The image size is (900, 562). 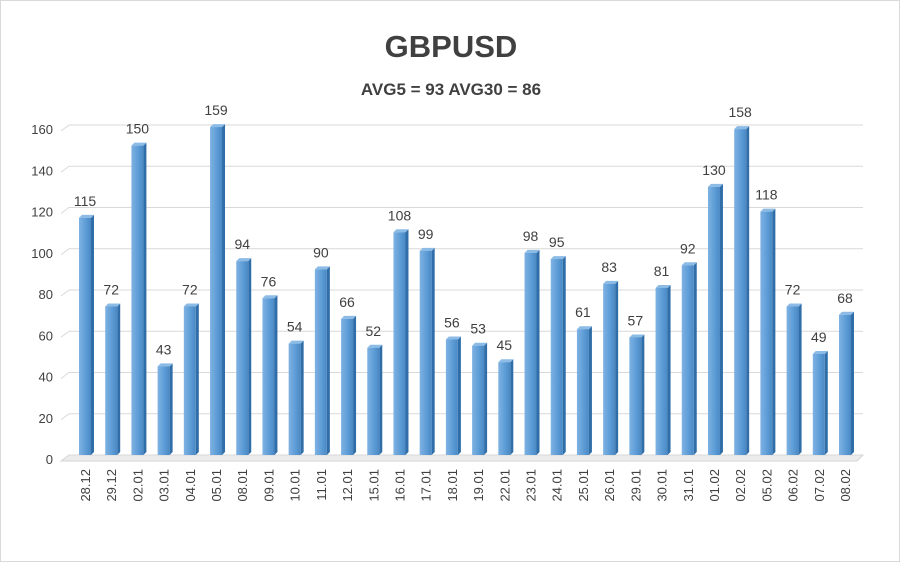 I want to click on x-tick-label: 19.01, so click(x=478, y=485).